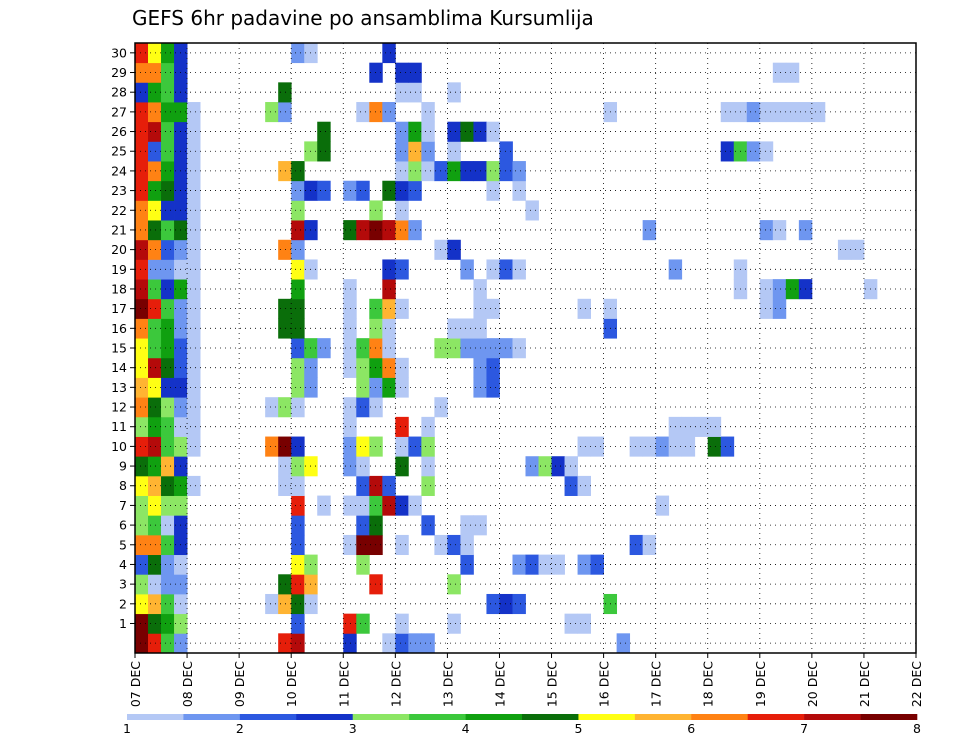 This screenshot has height=742, width=960. Describe the element at coordinates (123, 544) in the screenshot. I see `y-tick-label: 5` at that location.